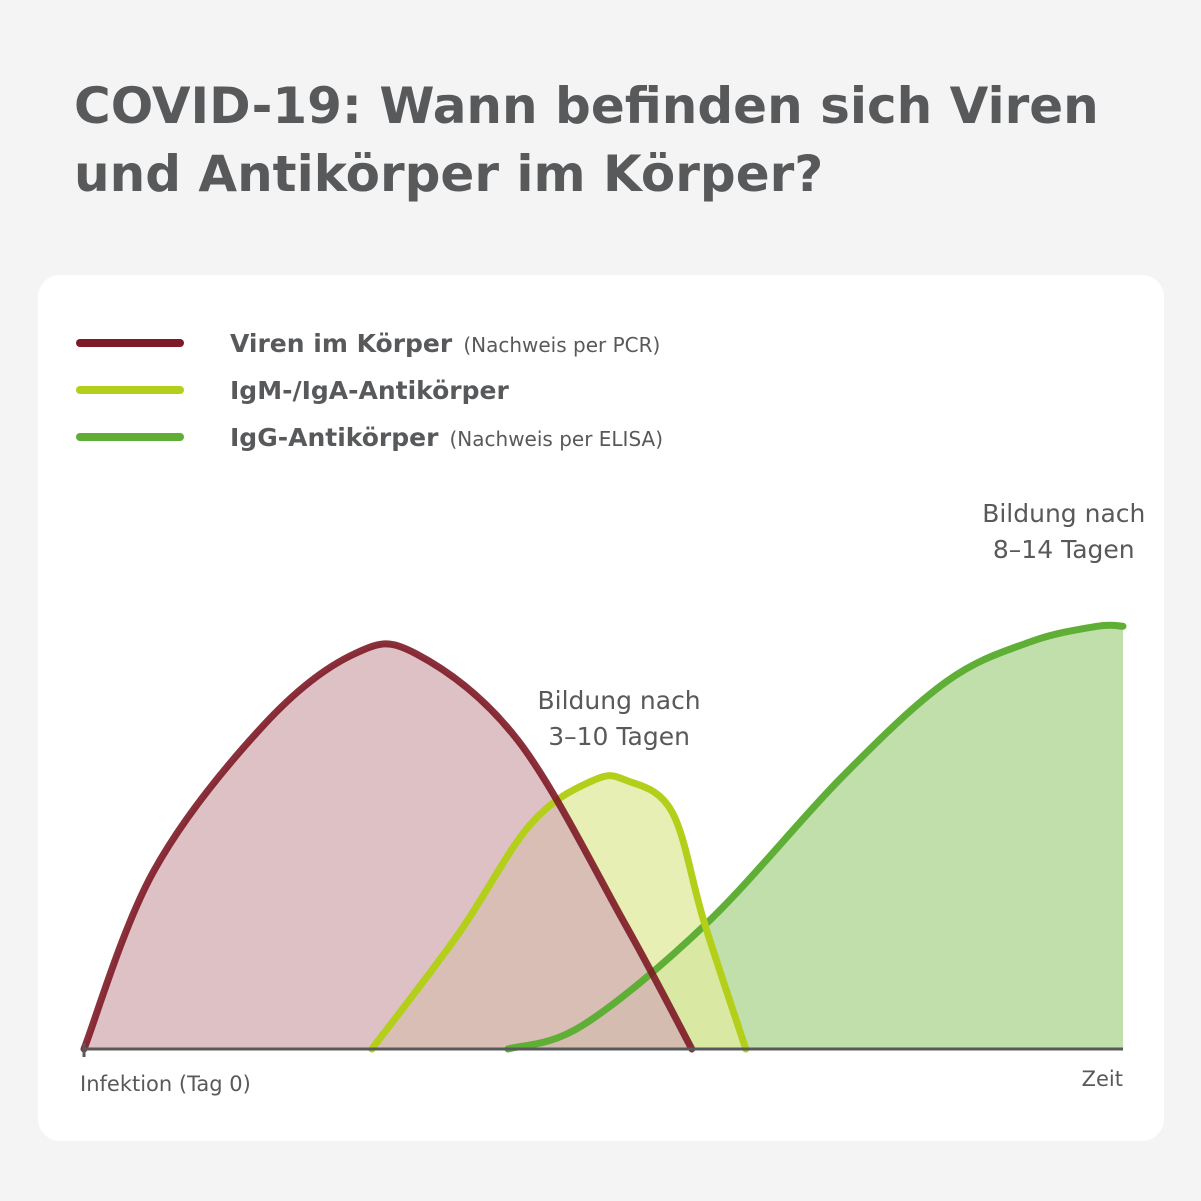 The width and height of the screenshot is (1201, 1201). What do you see at coordinates (130, 343) in the screenshot?
I see `legend-swatch-viren` at bounding box center [130, 343].